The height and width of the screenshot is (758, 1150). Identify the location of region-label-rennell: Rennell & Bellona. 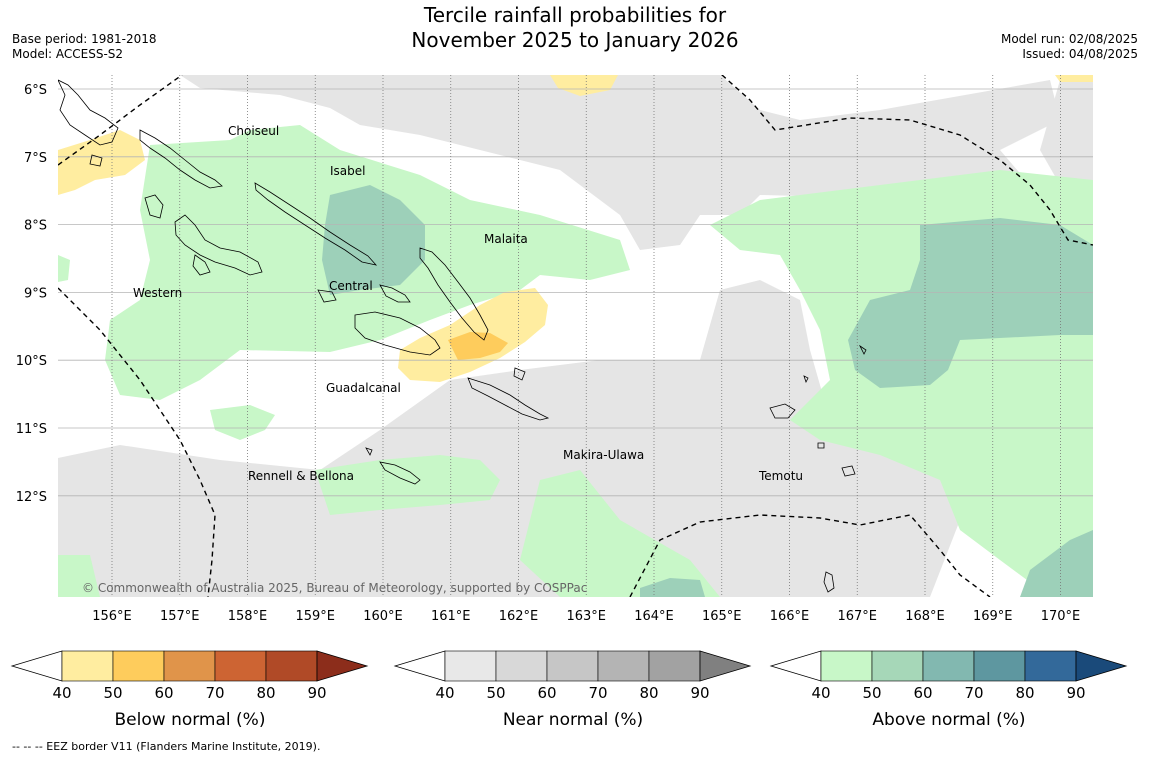
(301, 476).